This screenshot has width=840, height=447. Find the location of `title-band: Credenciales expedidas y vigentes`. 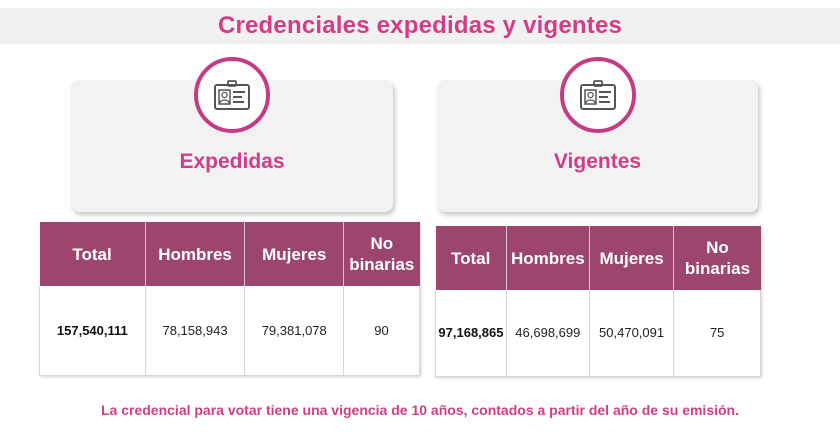

title-band: Credenciales expedidas y vigentes is located at coordinates (420, 26).